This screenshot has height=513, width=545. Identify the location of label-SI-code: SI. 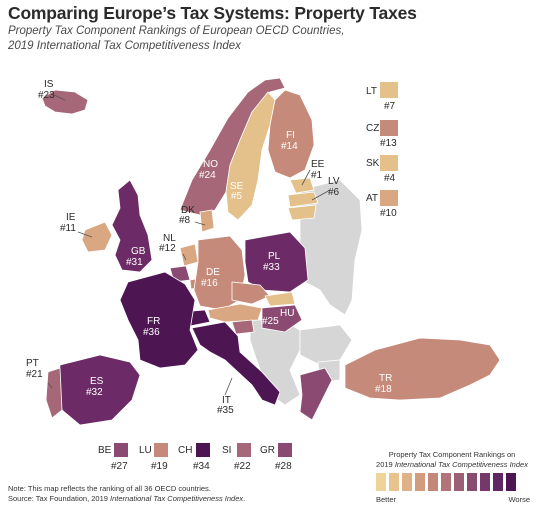
(226, 450).